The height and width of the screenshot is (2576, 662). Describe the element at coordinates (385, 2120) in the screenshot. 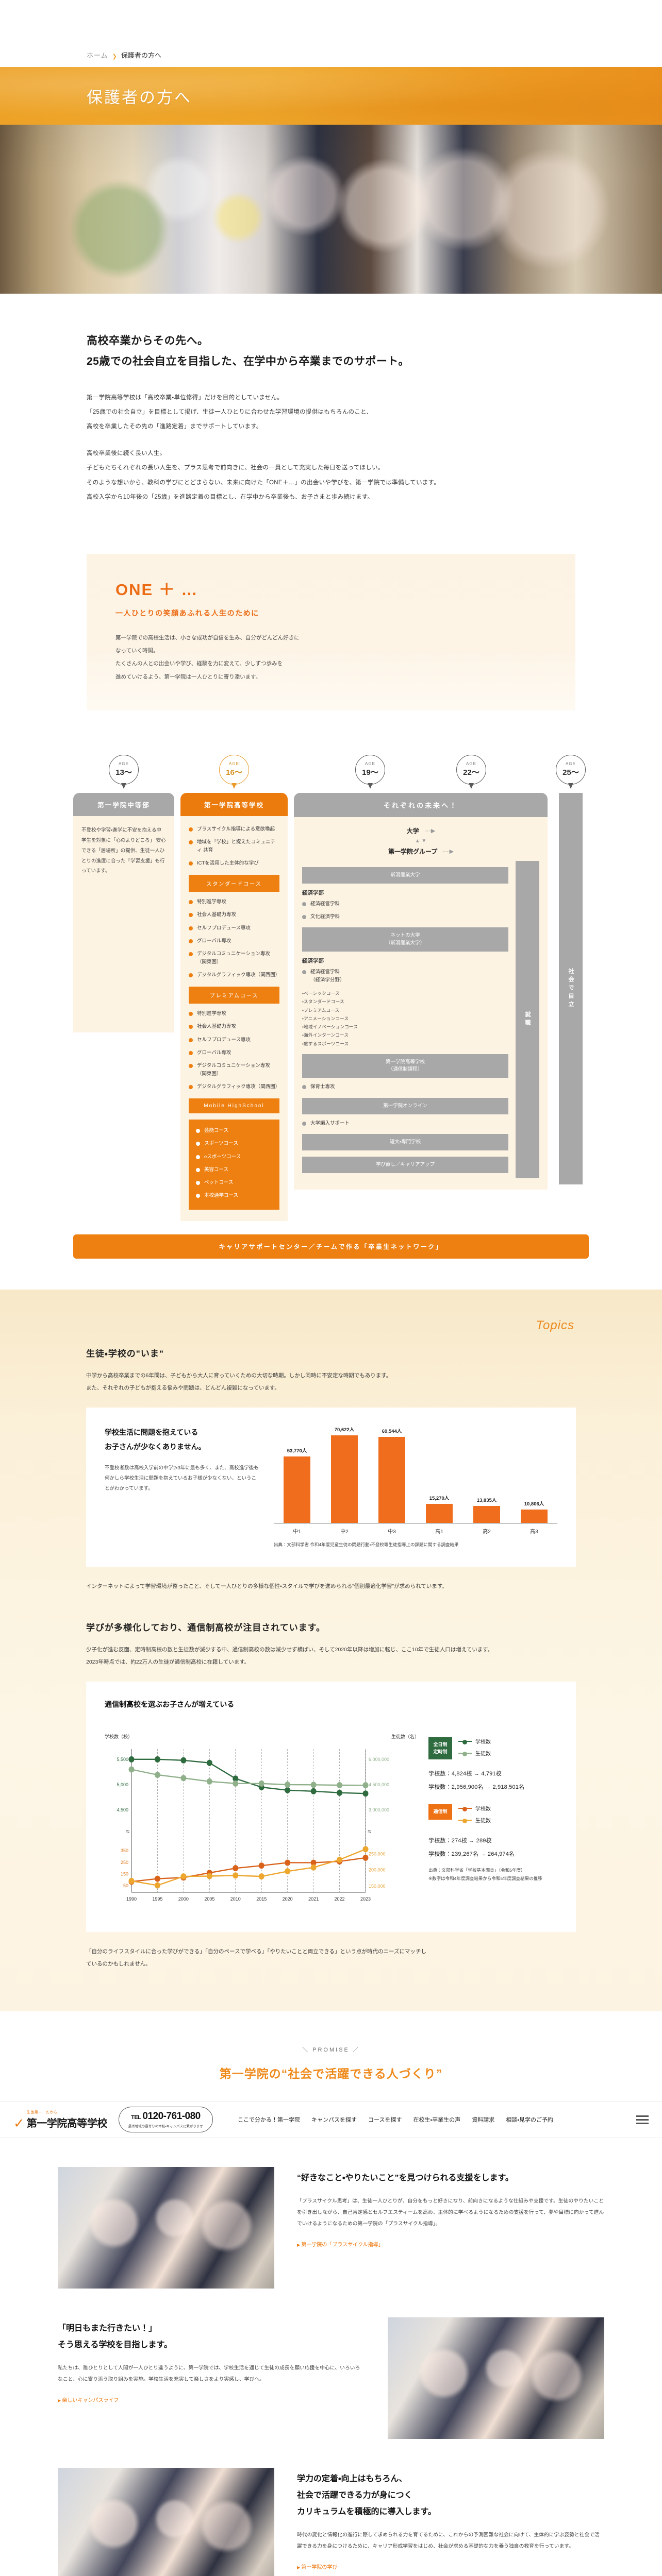

I see `nav-link-courses: コースを探す` at that location.